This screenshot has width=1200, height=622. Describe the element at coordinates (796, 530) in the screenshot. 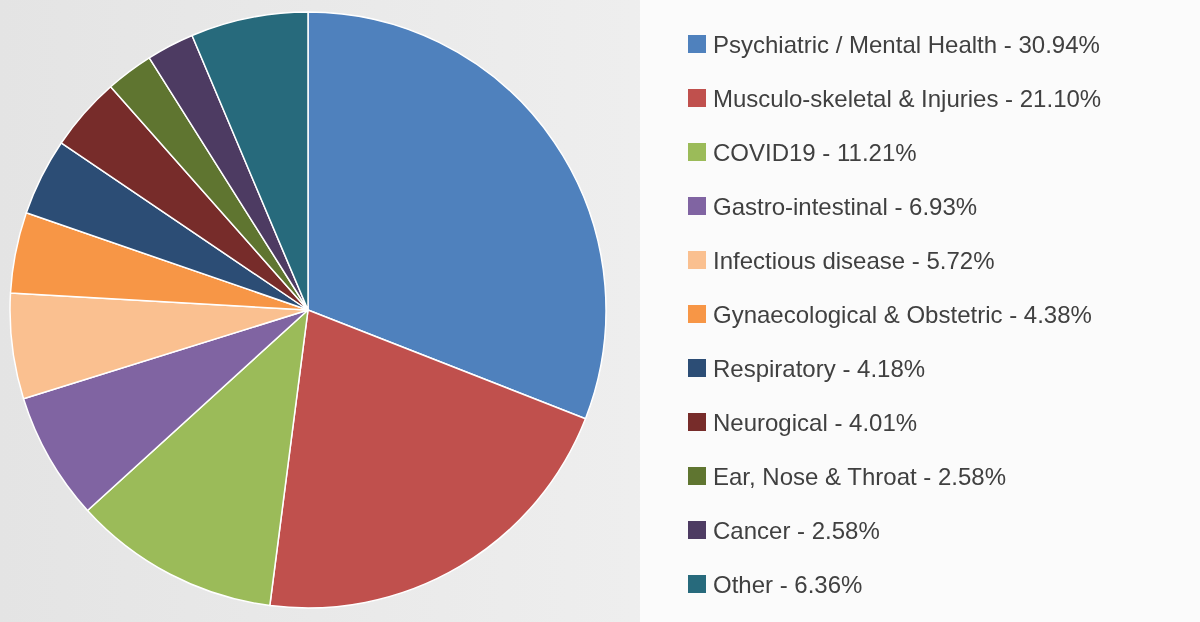

I see `legend-label: Cancer - 2.58%` at that location.